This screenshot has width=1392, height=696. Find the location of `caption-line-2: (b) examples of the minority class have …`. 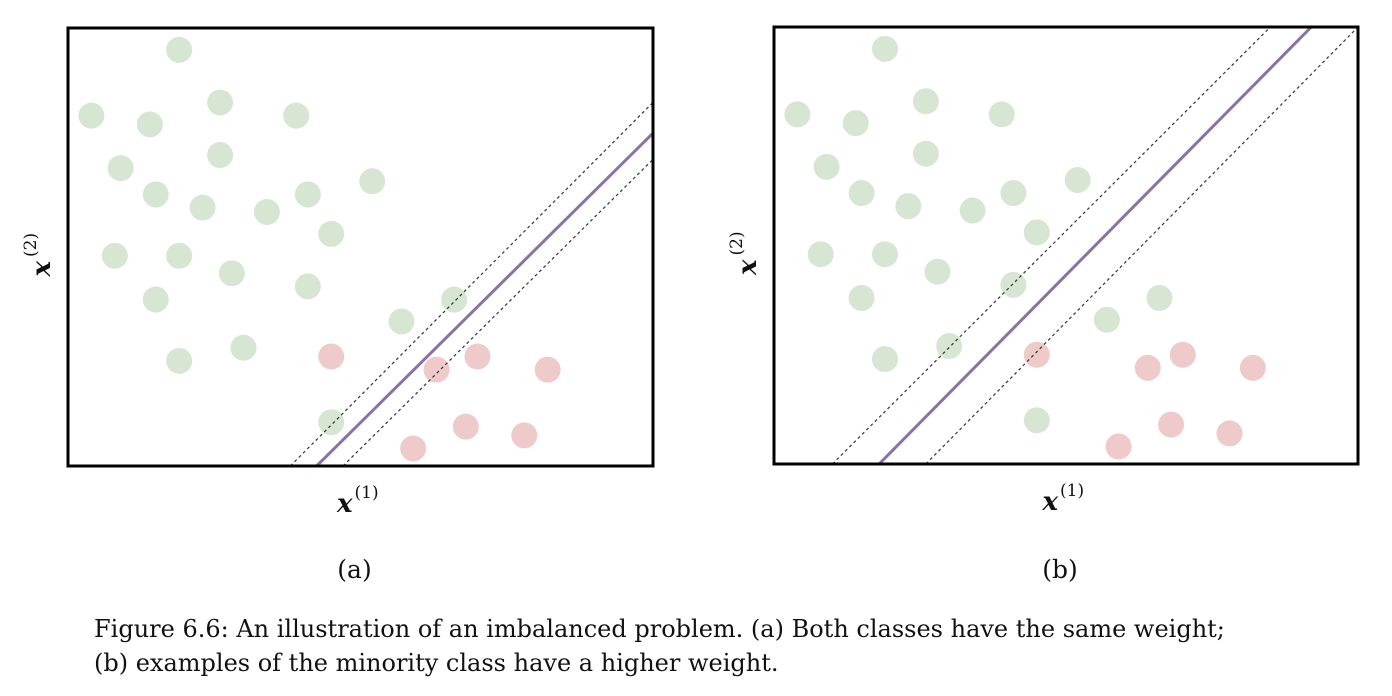

caption-line-2: (b) examples of the minority class have … is located at coordinates (436, 663).